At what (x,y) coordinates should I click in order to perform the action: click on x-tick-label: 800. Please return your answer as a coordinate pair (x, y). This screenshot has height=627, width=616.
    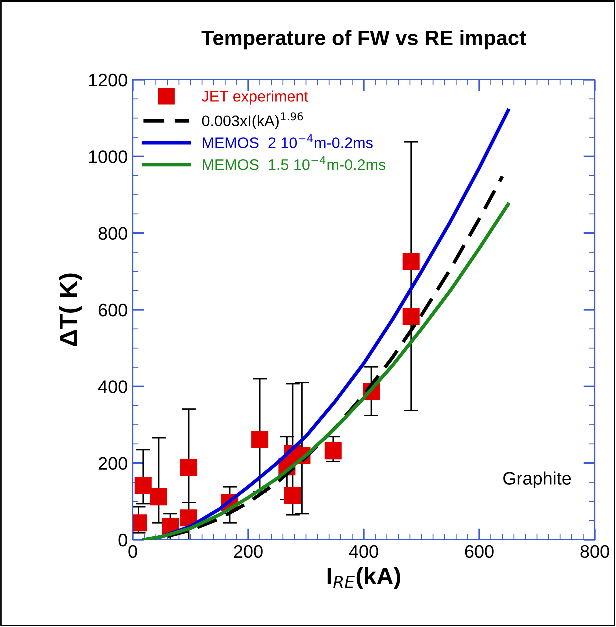
    Looking at the image, I should click on (595, 551).